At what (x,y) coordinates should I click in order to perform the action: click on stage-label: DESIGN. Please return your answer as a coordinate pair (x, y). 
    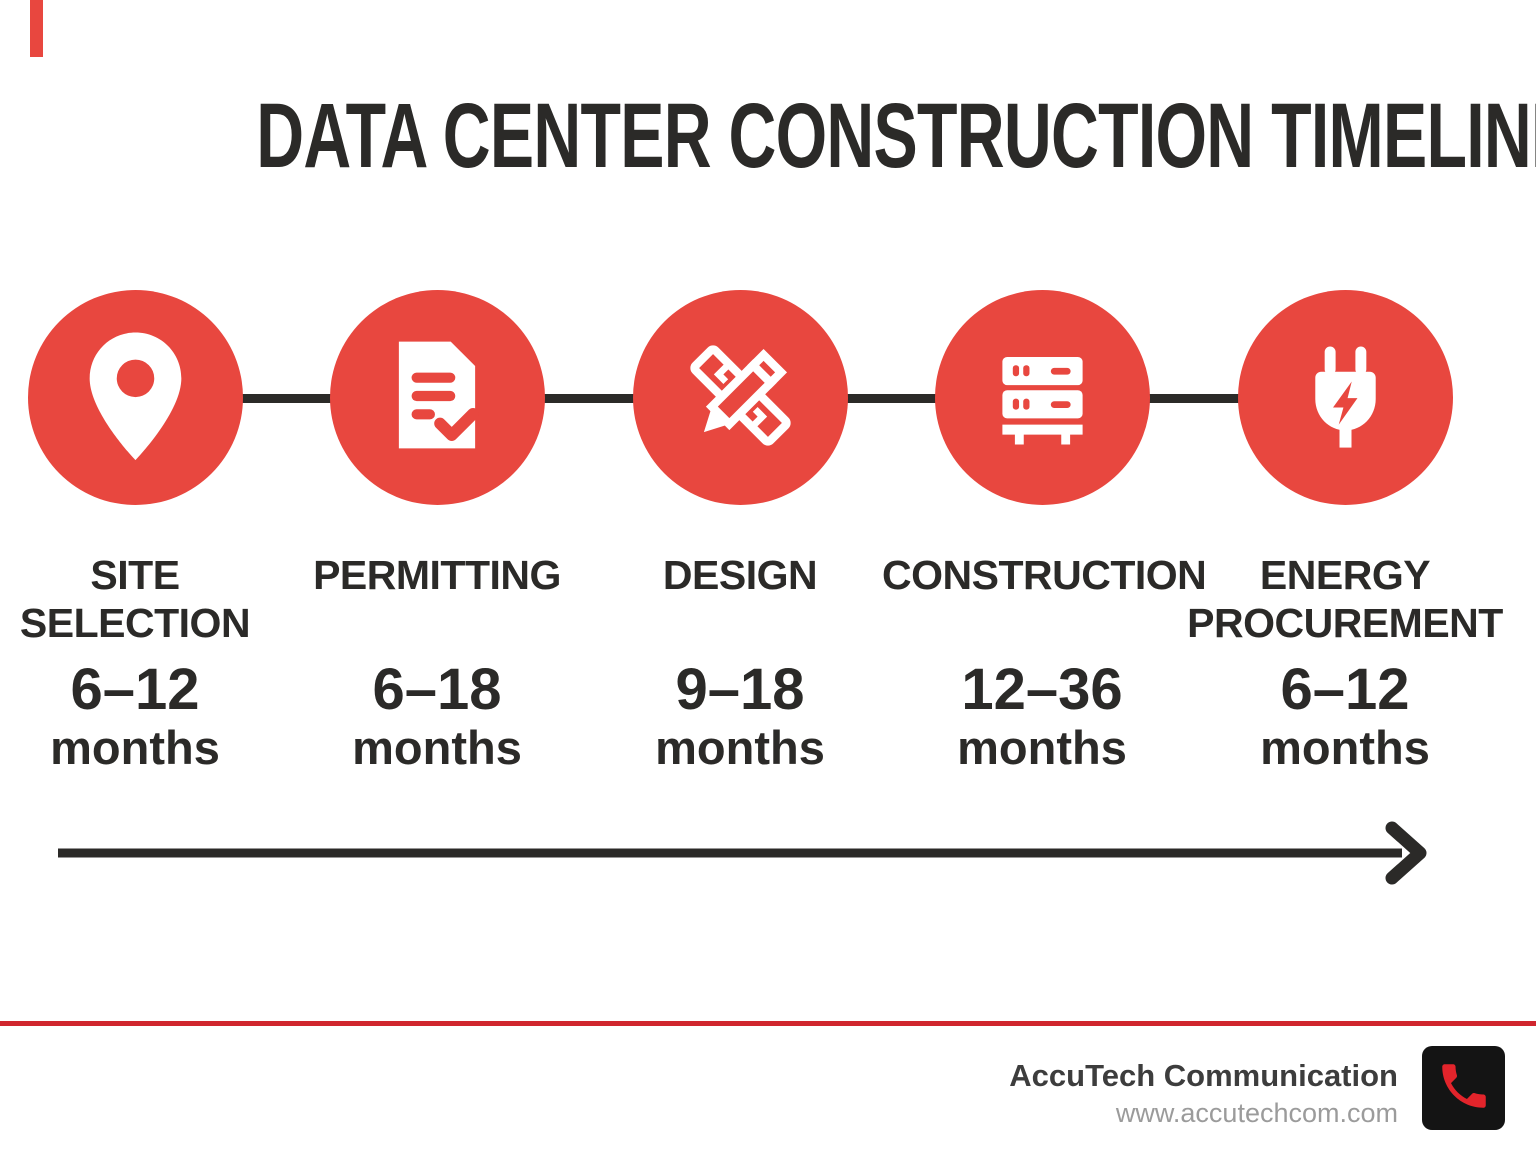
    Looking at the image, I should click on (740, 575).